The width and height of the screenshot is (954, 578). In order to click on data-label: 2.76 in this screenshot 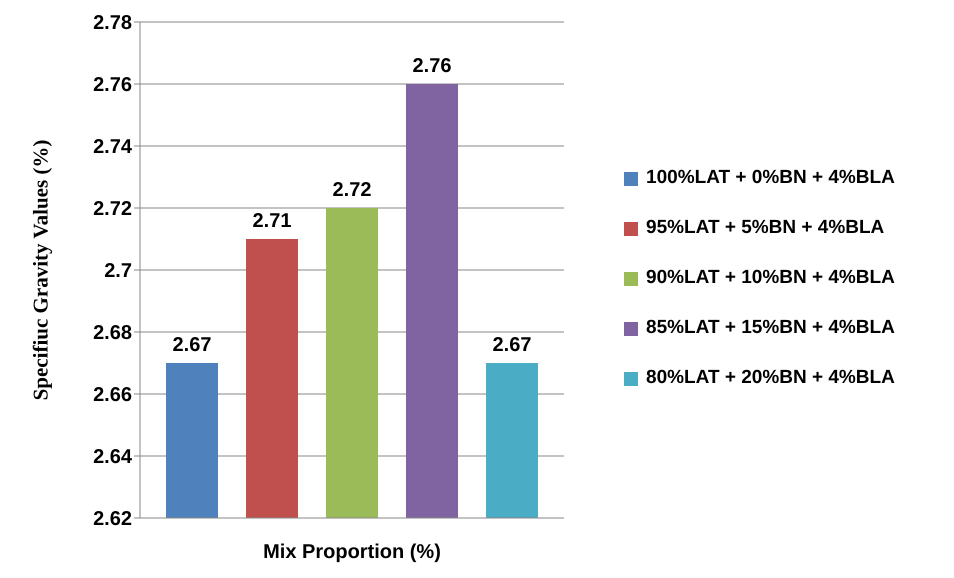, I will do `click(432, 66)`.